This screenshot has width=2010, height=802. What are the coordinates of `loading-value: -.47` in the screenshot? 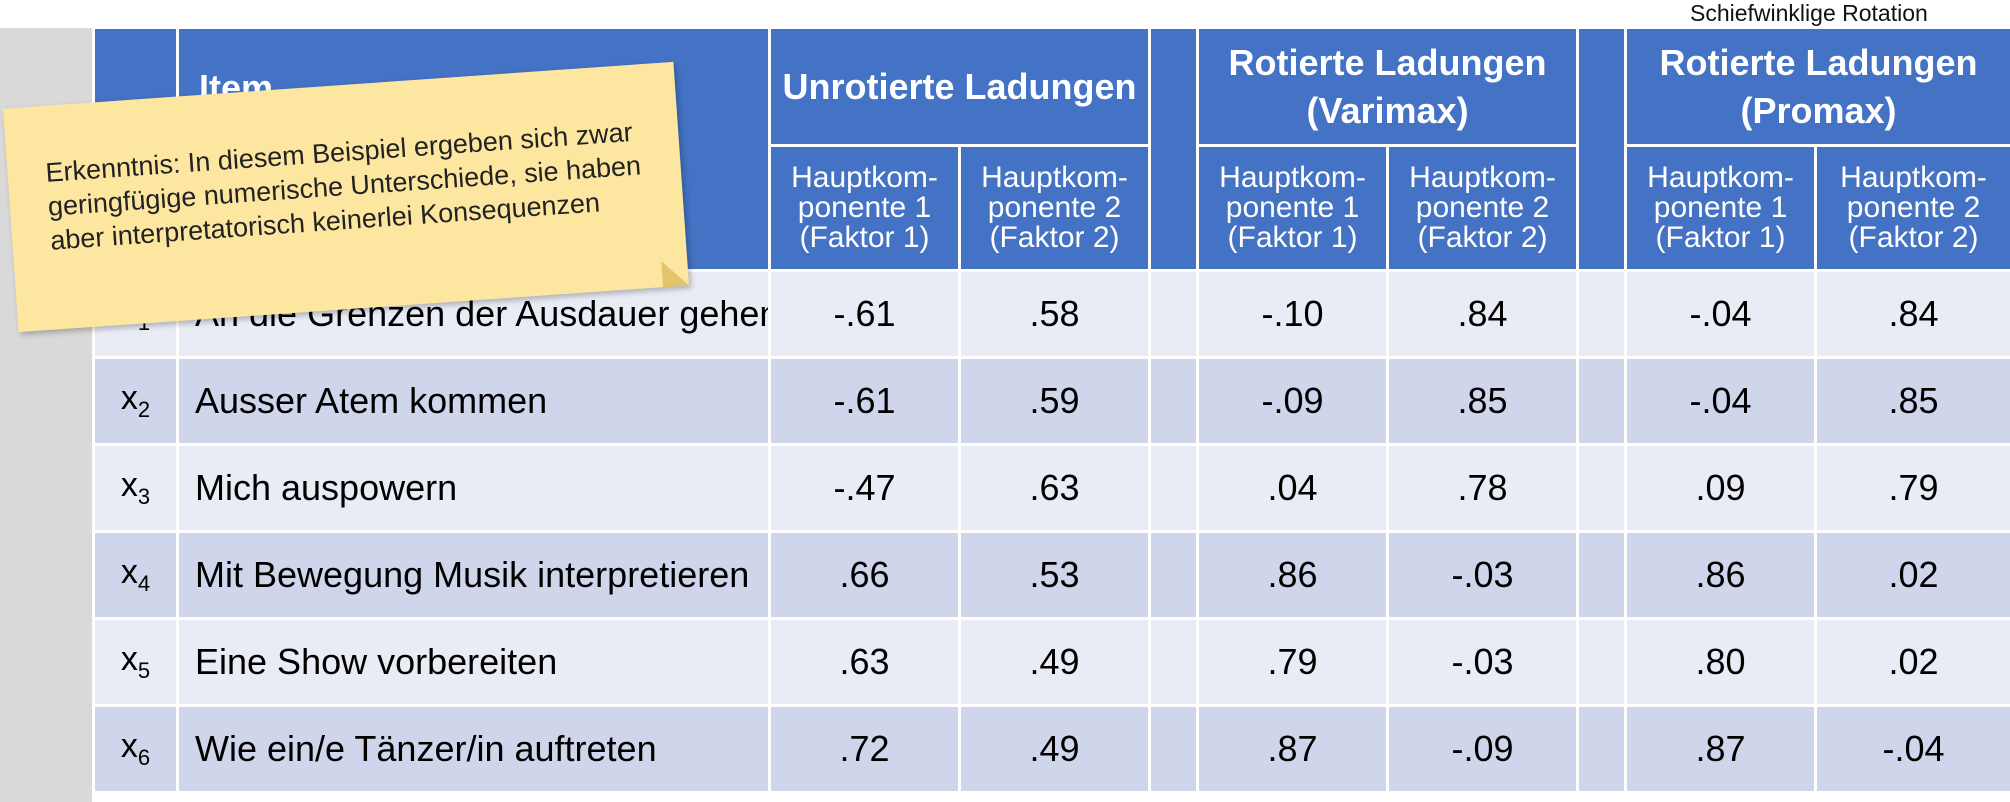 It's located at (864, 488).